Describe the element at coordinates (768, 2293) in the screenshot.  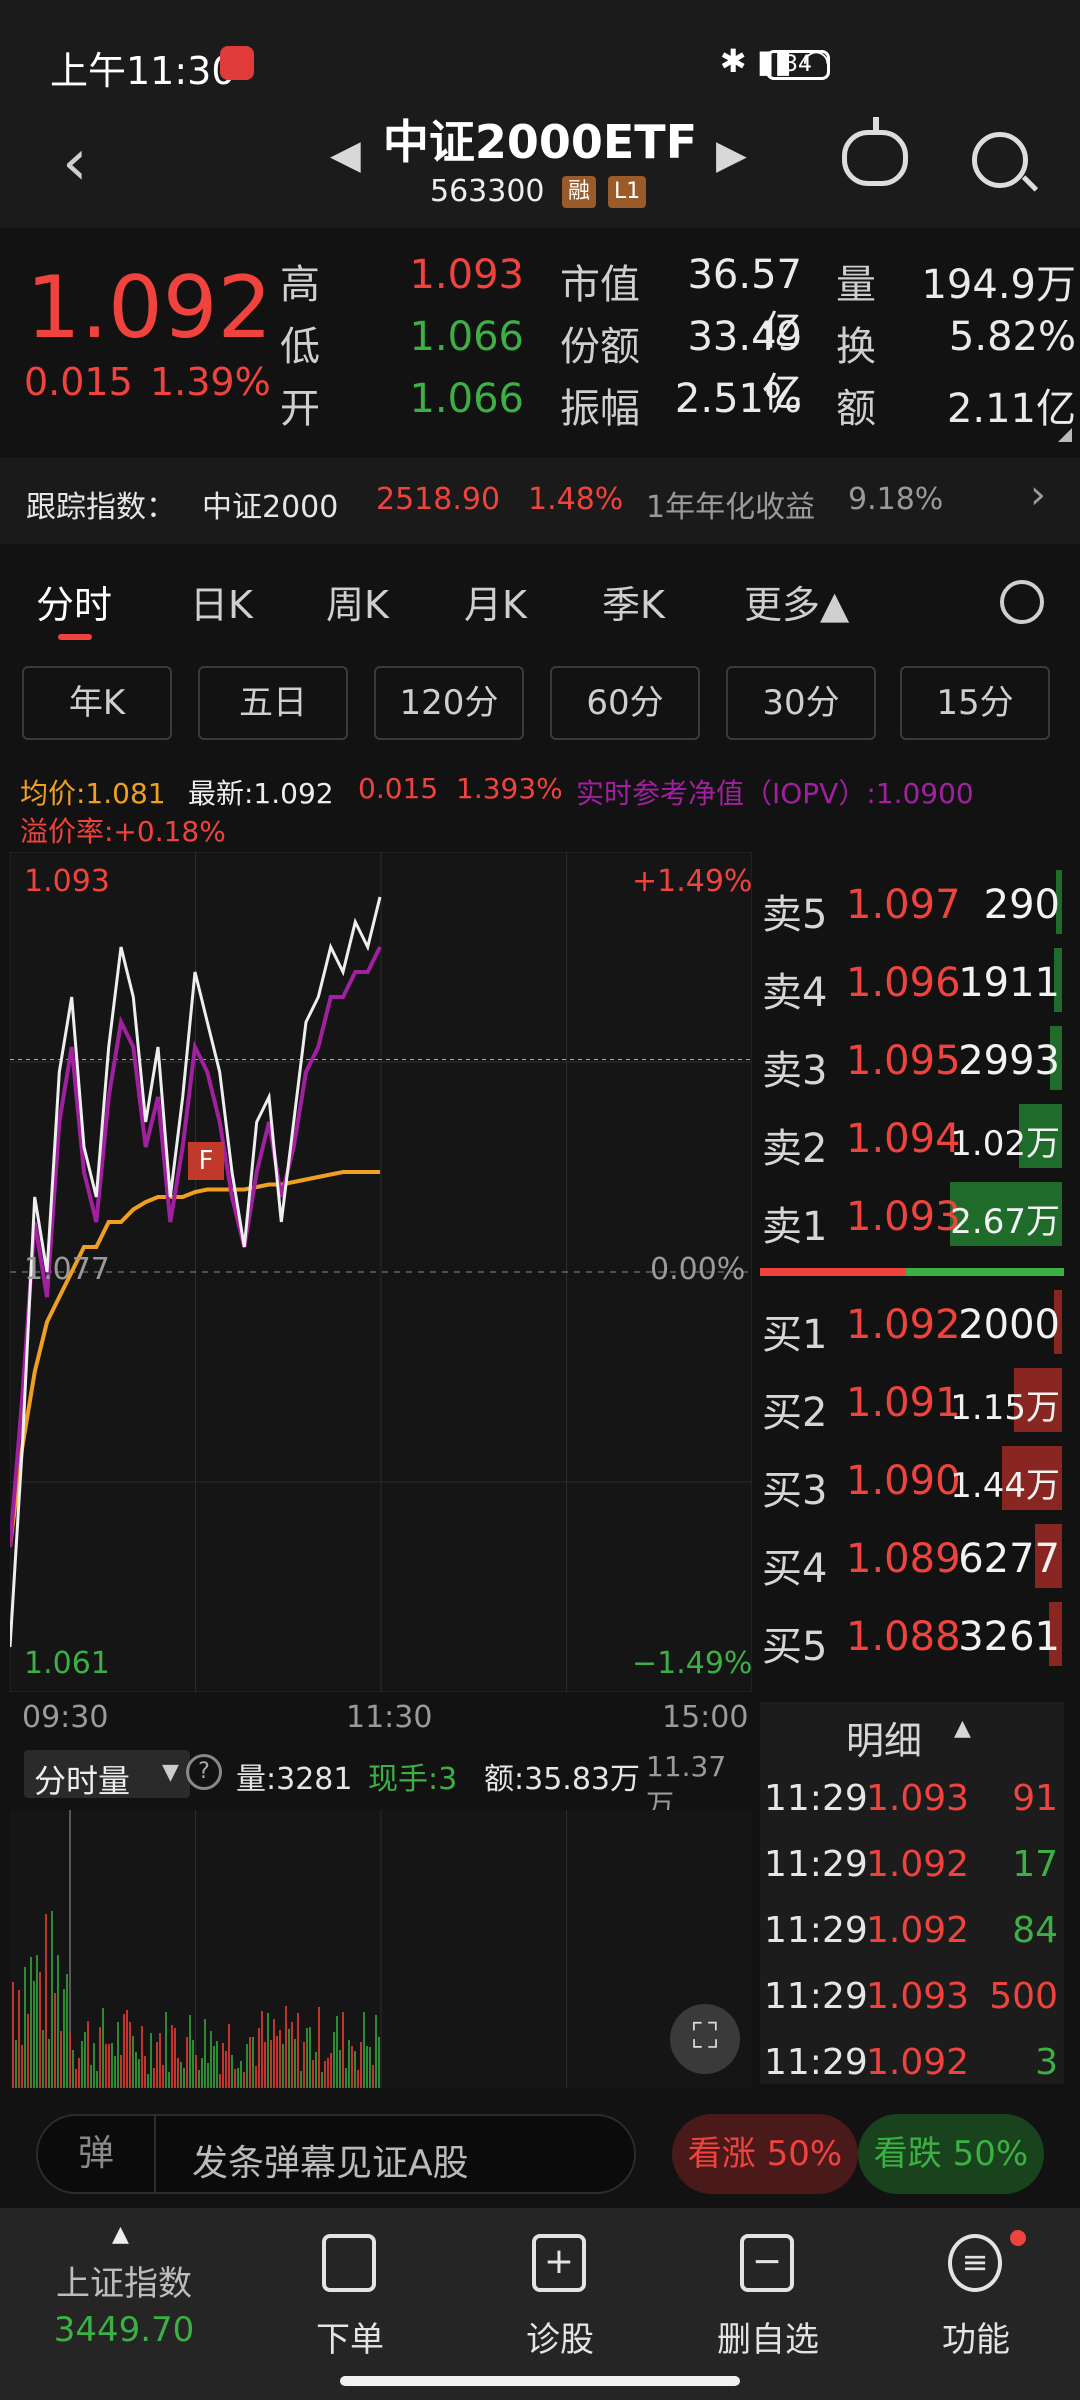
I see `nav-remove-watchlist: − 删自选` at that location.